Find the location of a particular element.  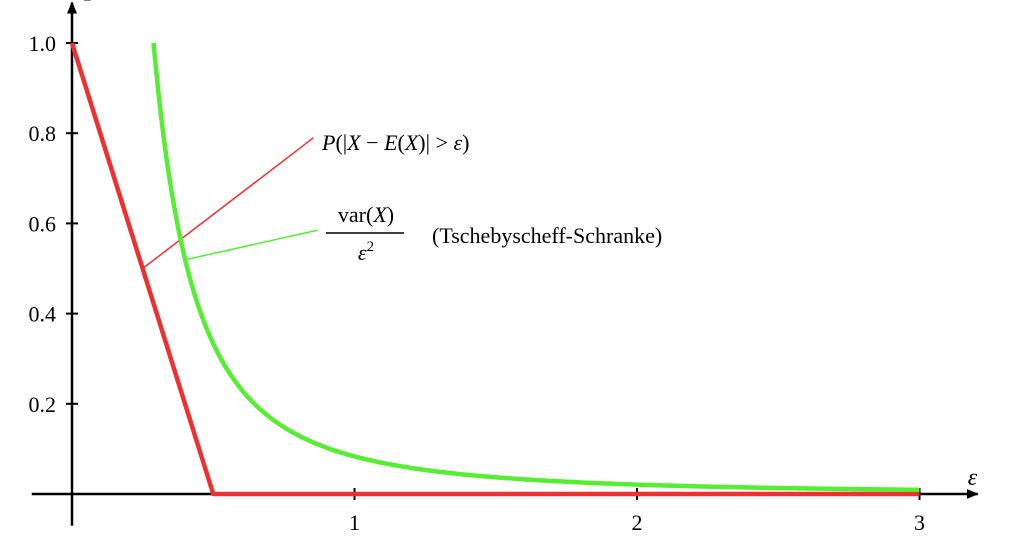

chebyshev-numerator: var(X) is located at coordinates (366, 214).